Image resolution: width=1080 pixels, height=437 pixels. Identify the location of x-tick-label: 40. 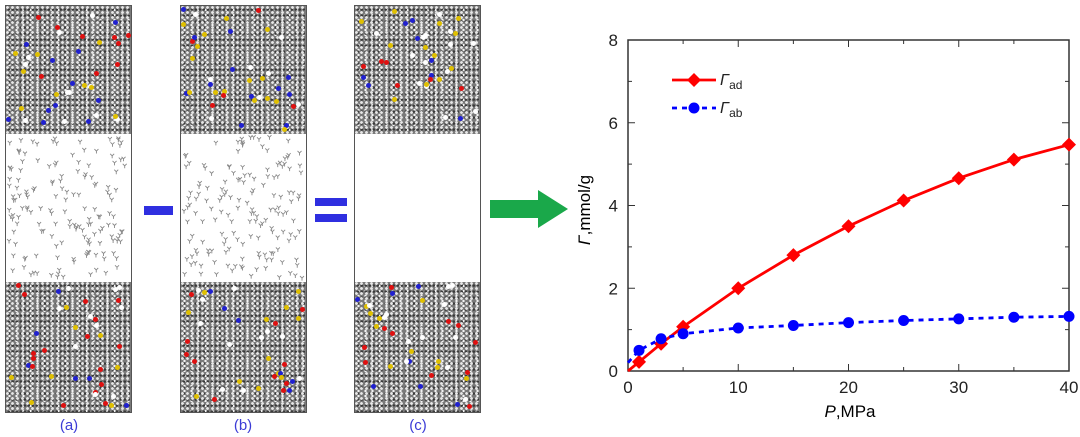
(1069, 387).